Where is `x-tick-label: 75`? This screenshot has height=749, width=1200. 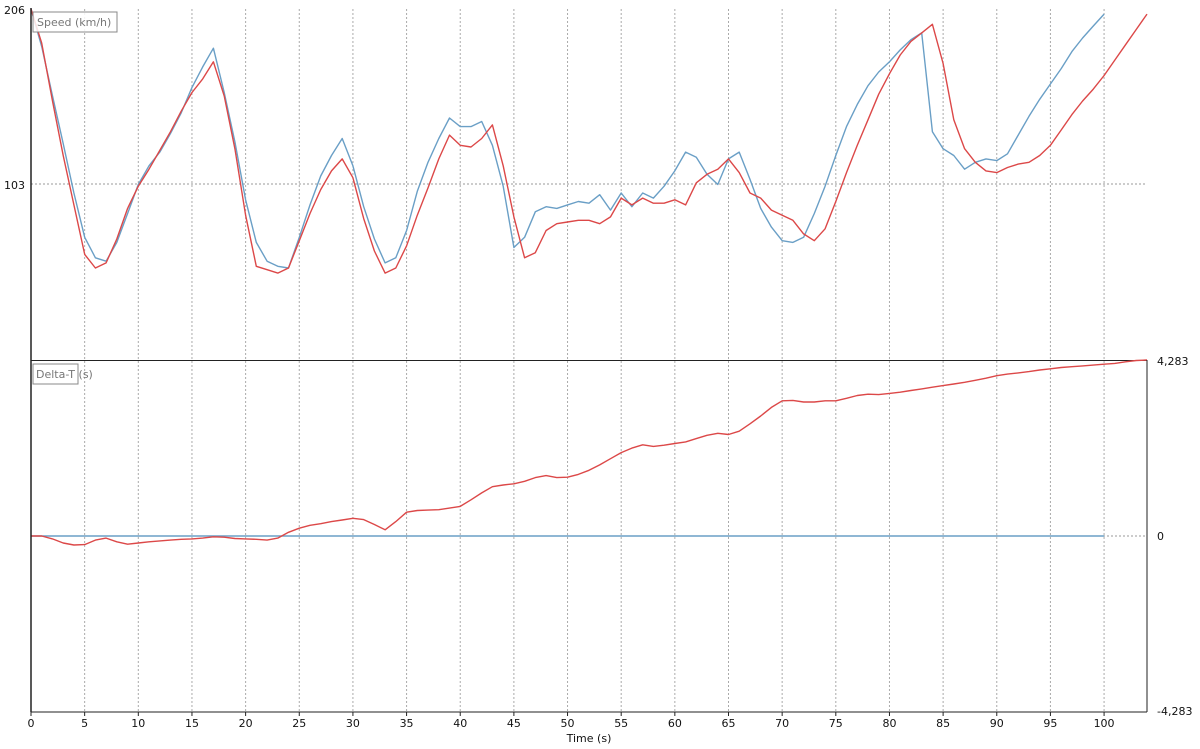 x-tick-label: 75 is located at coordinates (836, 723).